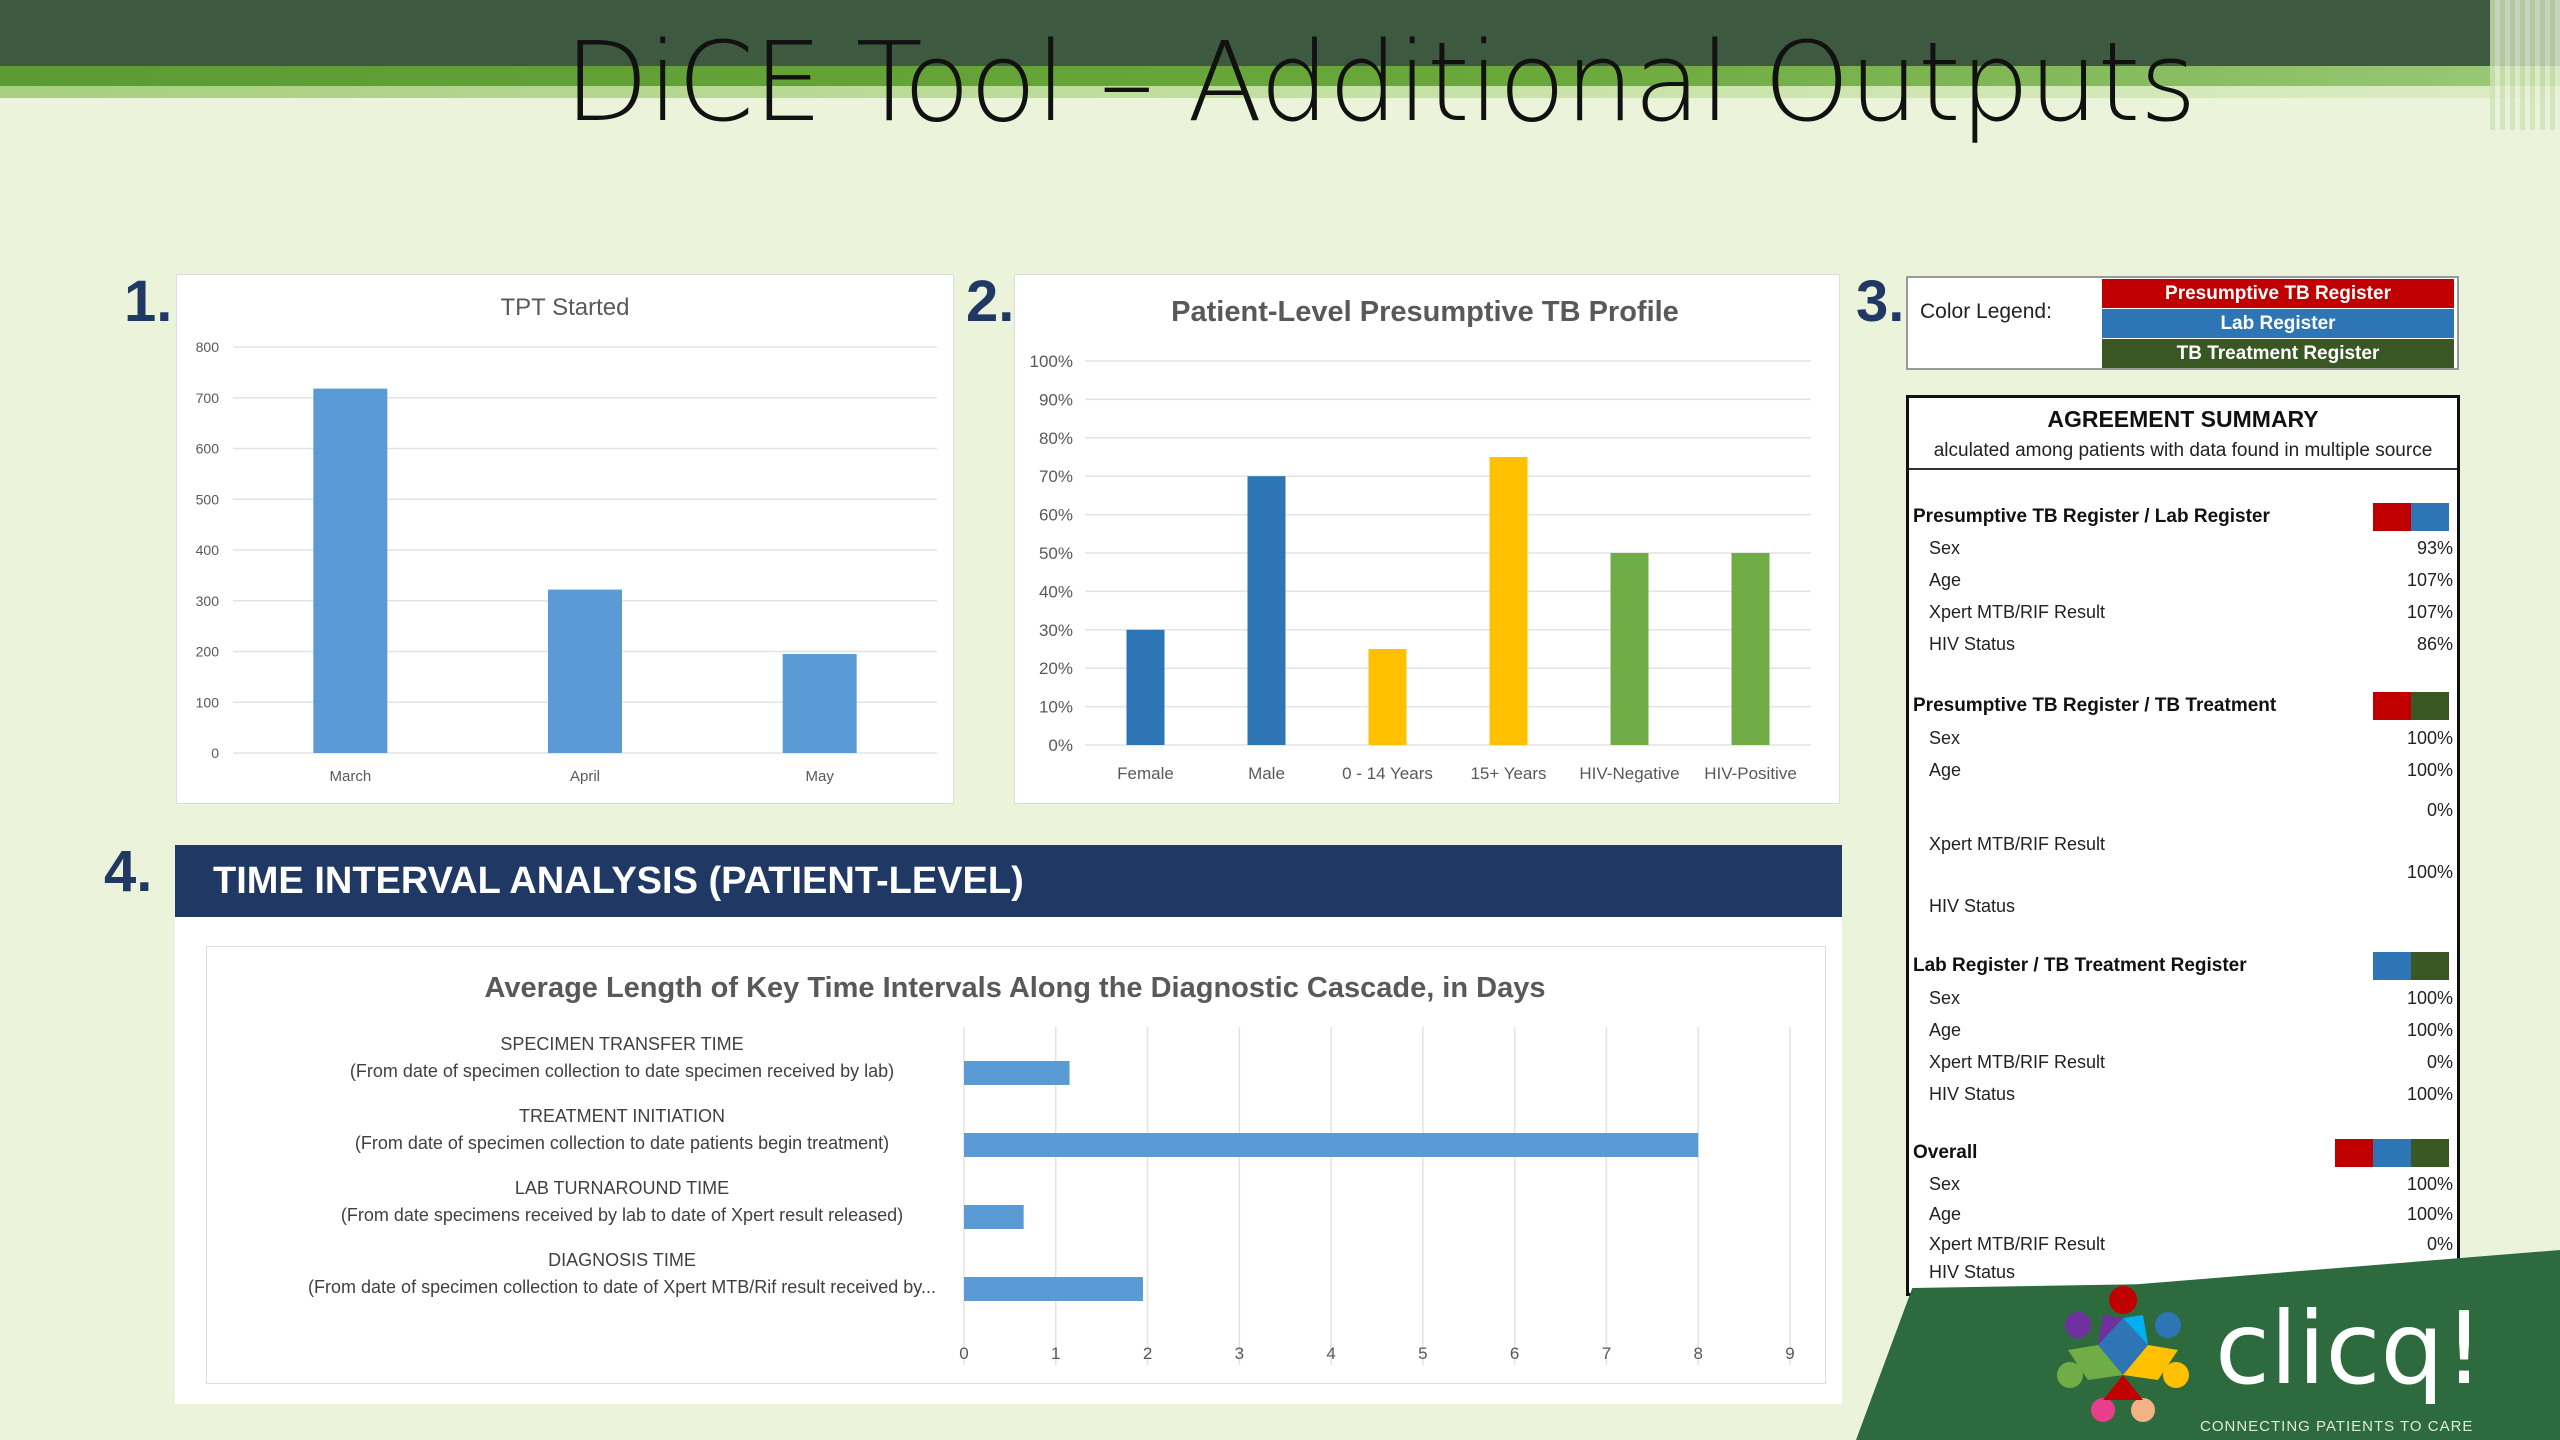 Image resolution: width=2560 pixels, height=1440 pixels. What do you see at coordinates (2123, 1354) in the screenshot?
I see `clicq-people-logo-icon` at bounding box center [2123, 1354].